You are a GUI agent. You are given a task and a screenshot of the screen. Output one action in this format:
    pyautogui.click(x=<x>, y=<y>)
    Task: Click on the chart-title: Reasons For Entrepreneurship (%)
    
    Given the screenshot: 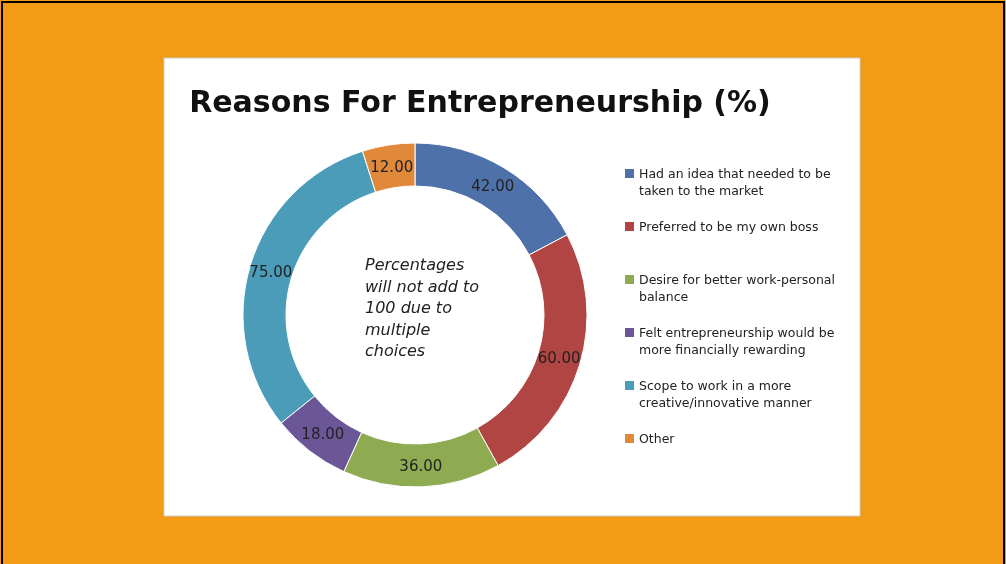 What is the action you would take?
    pyautogui.click(x=480, y=101)
    